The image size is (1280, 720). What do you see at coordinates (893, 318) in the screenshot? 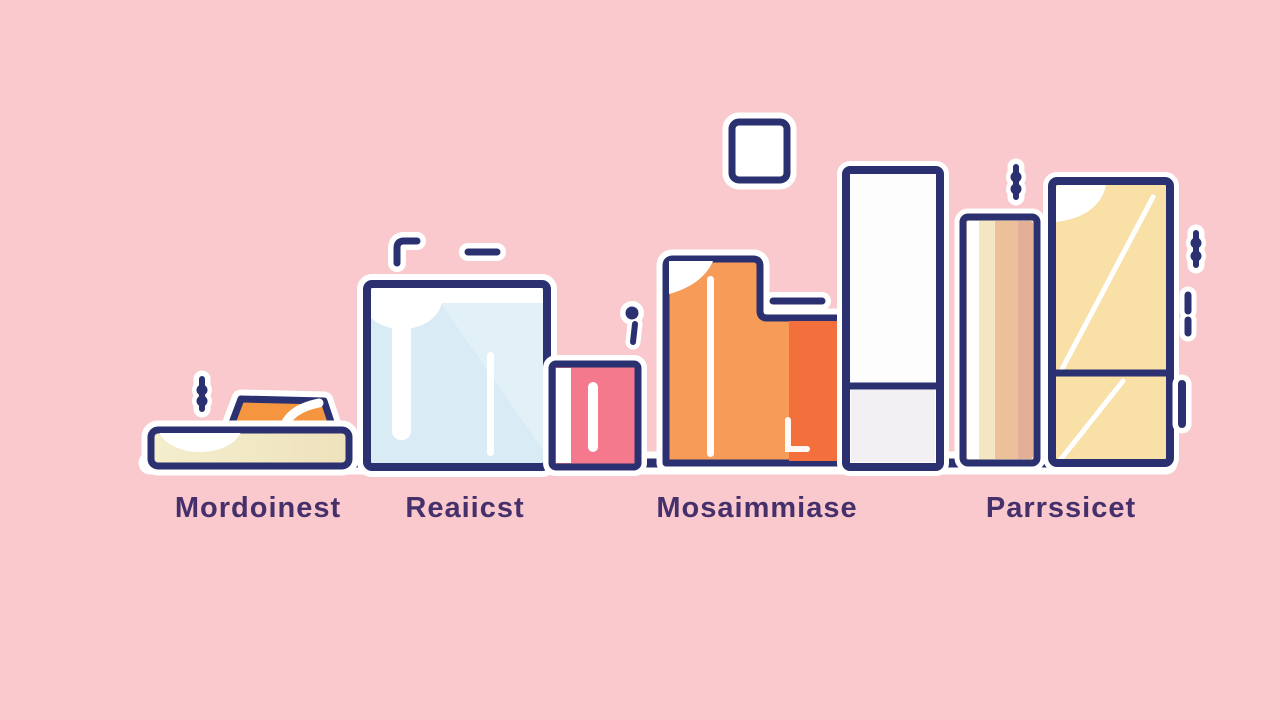
I see `tall-white-bar` at bounding box center [893, 318].